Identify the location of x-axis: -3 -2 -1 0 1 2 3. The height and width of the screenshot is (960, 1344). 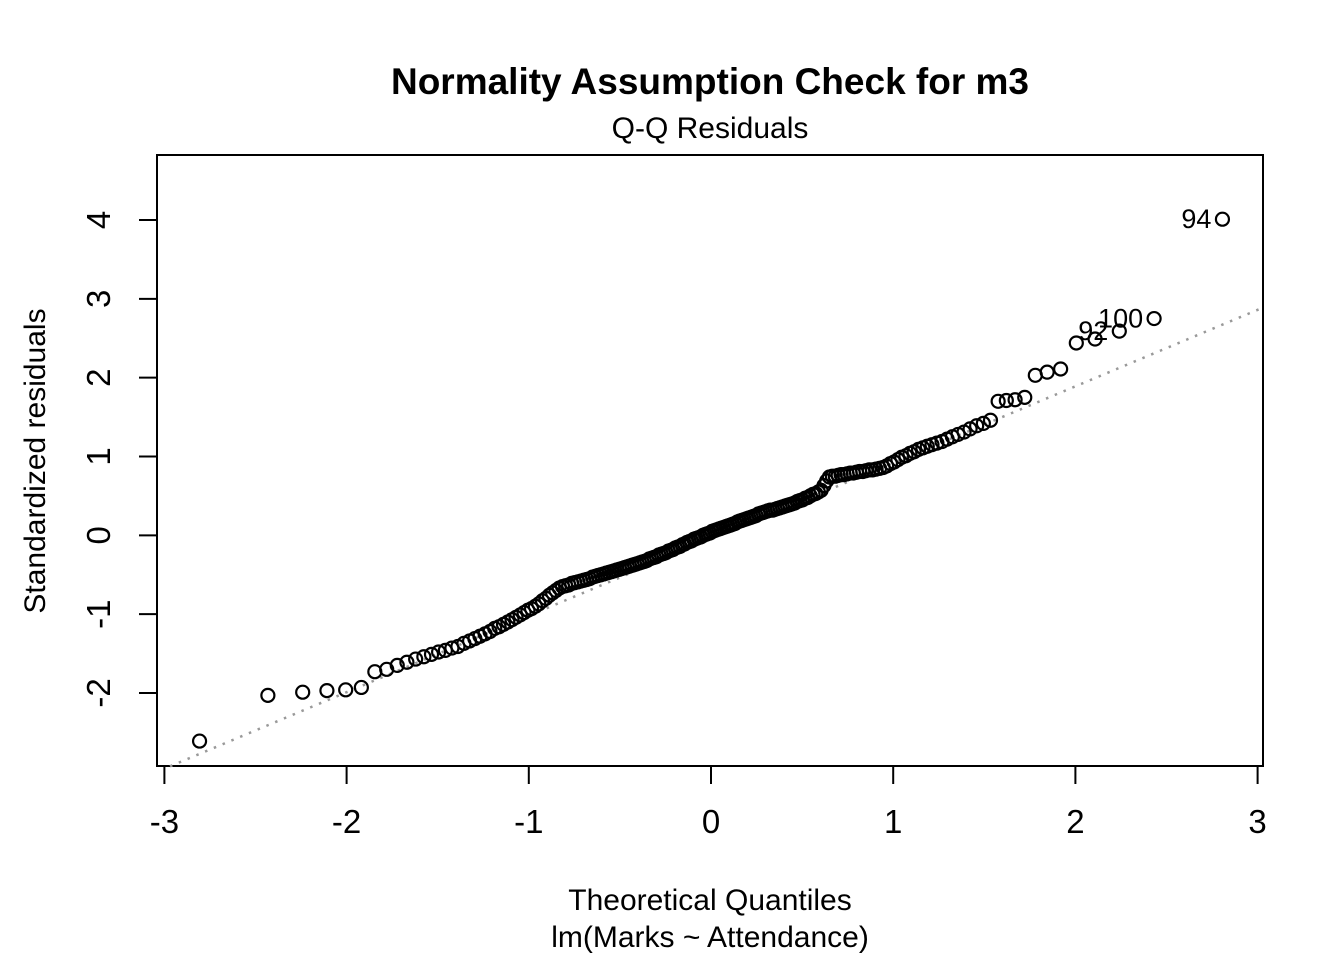
(708, 803).